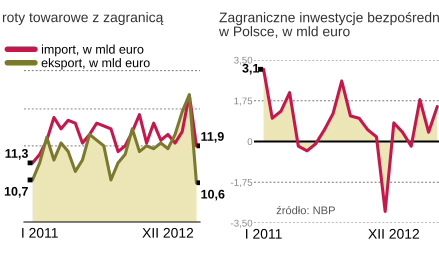  What do you see at coordinates (241, 183) in the screenshot?
I see `y-tick-label: -1,75` at bounding box center [241, 183].